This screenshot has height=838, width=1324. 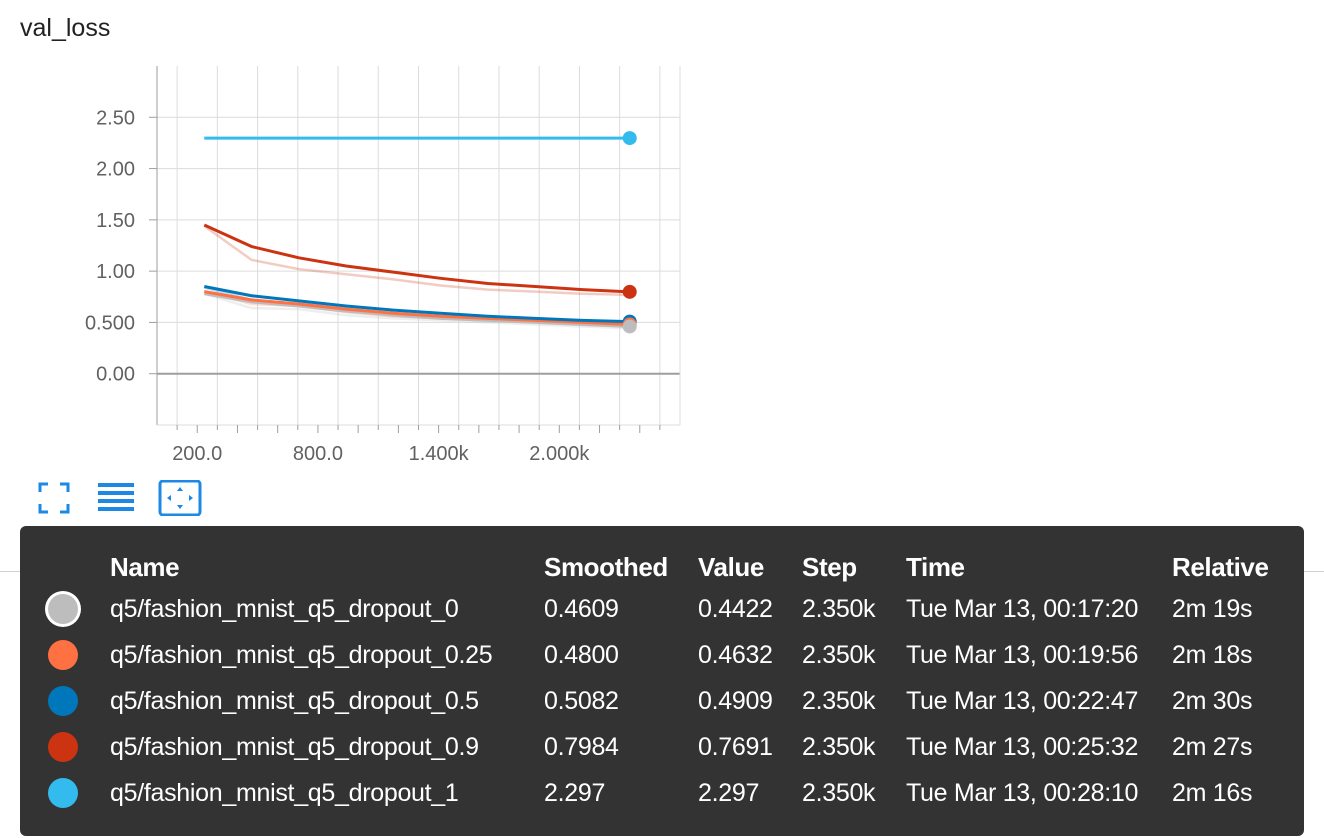 What do you see at coordinates (115, 221) in the screenshot?
I see `y-tick-label: 1.50` at bounding box center [115, 221].